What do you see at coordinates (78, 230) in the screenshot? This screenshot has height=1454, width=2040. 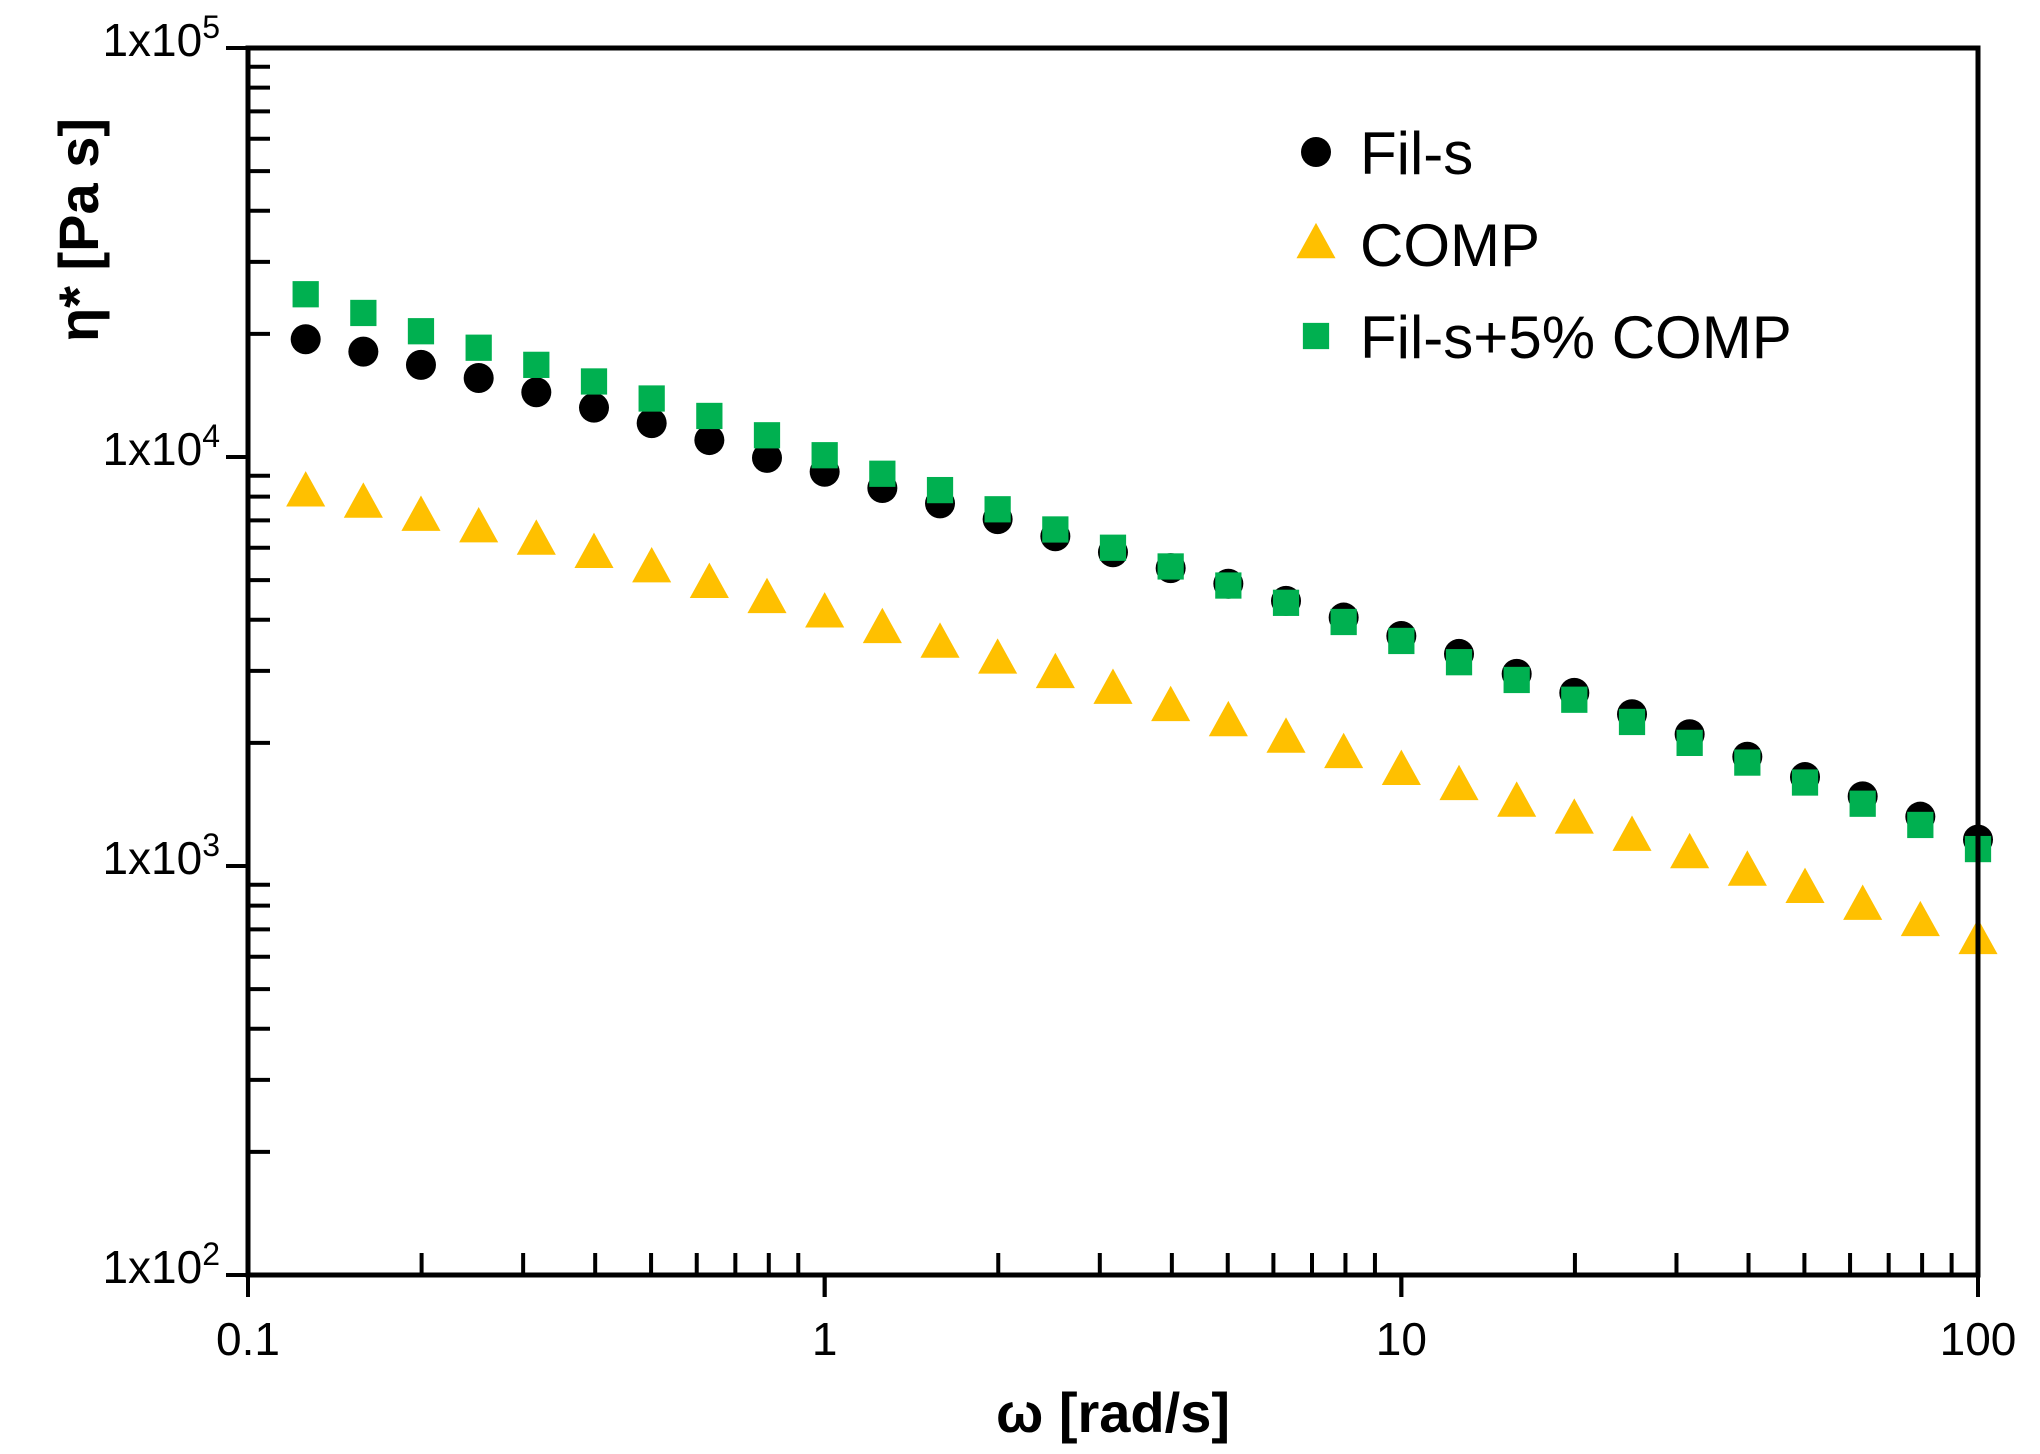 I see `y-axis-title: η* [Pa s]` at bounding box center [78, 230].